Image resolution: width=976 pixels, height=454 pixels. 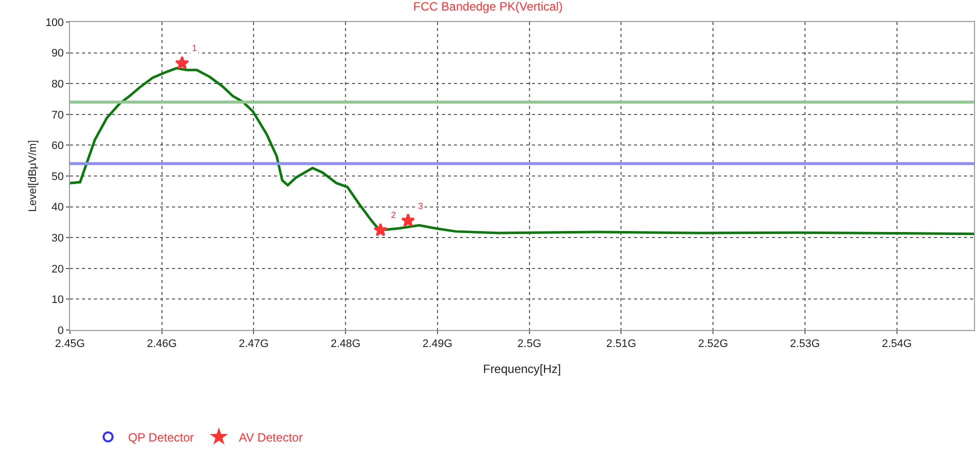 What do you see at coordinates (805, 344) in the screenshot?
I see `x-tick-label: 2.53G` at bounding box center [805, 344].